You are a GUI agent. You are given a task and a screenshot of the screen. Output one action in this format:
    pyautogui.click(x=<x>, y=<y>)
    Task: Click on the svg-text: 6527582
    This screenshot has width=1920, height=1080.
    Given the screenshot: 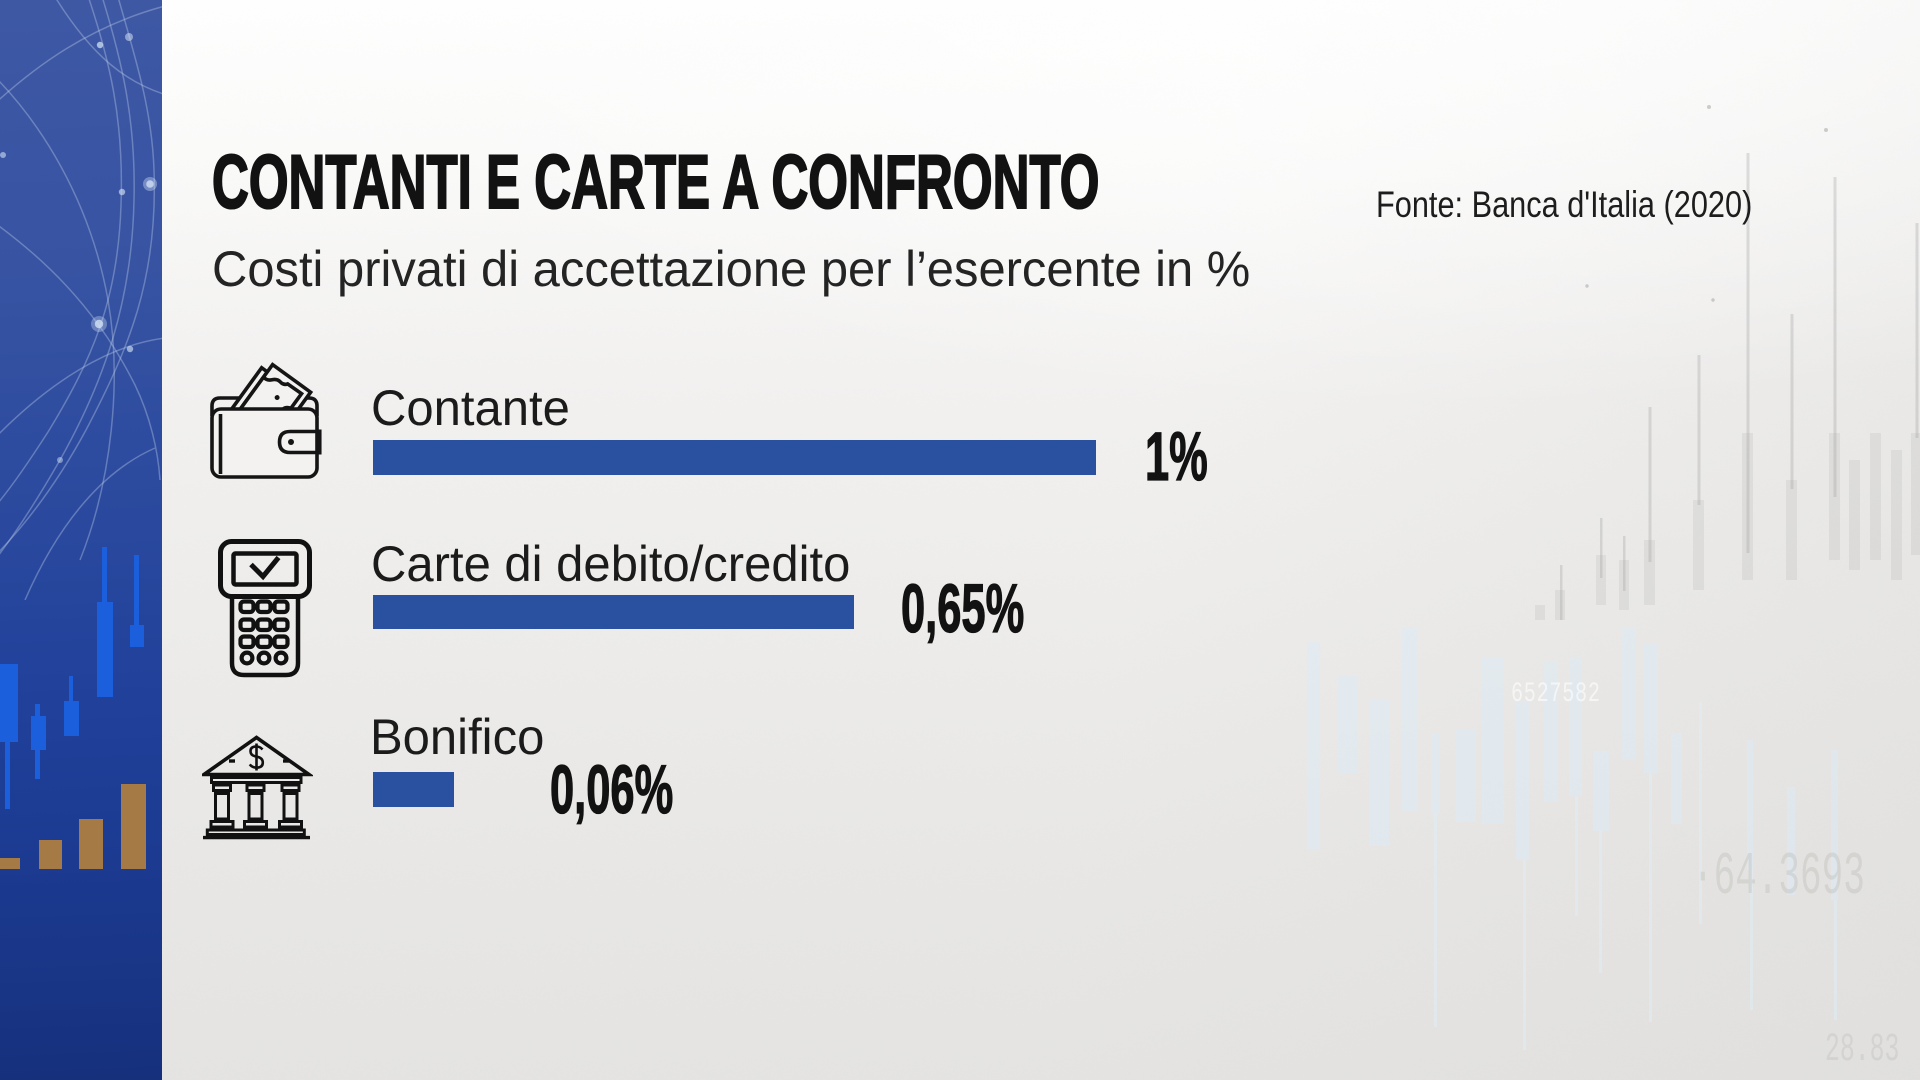 What is the action you would take?
    pyautogui.click(x=1556, y=694)
    